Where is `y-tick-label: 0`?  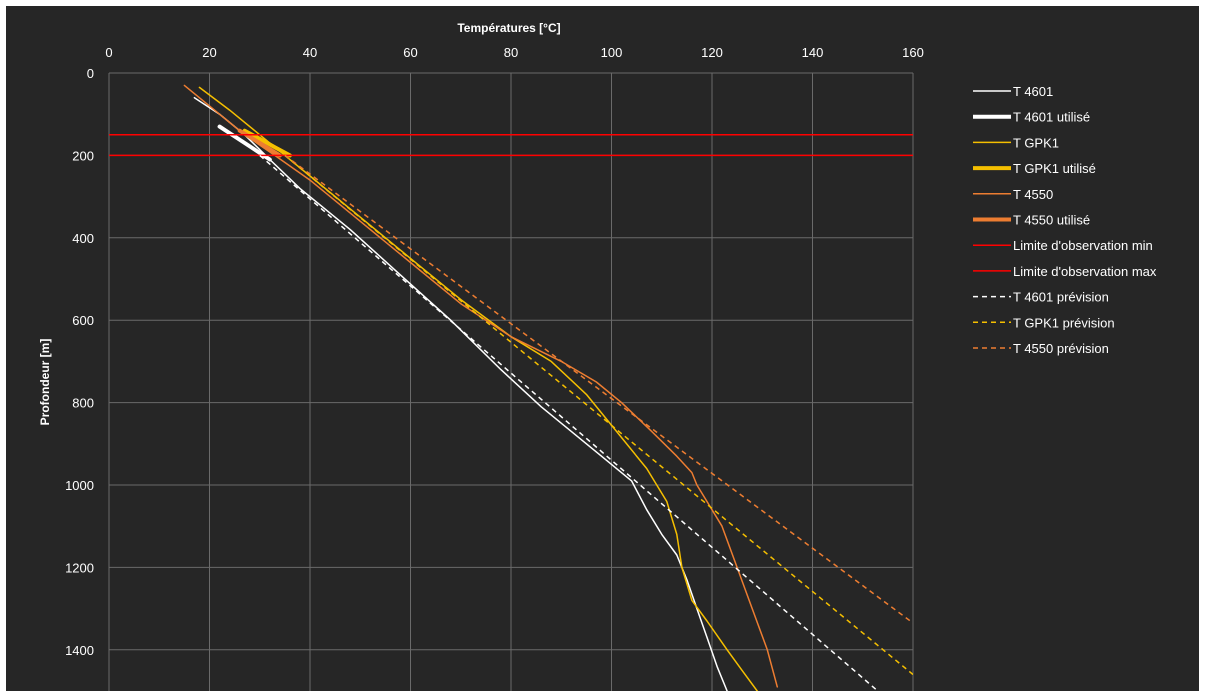
y-tick-label: 0 is located at coordinates (90, 73).